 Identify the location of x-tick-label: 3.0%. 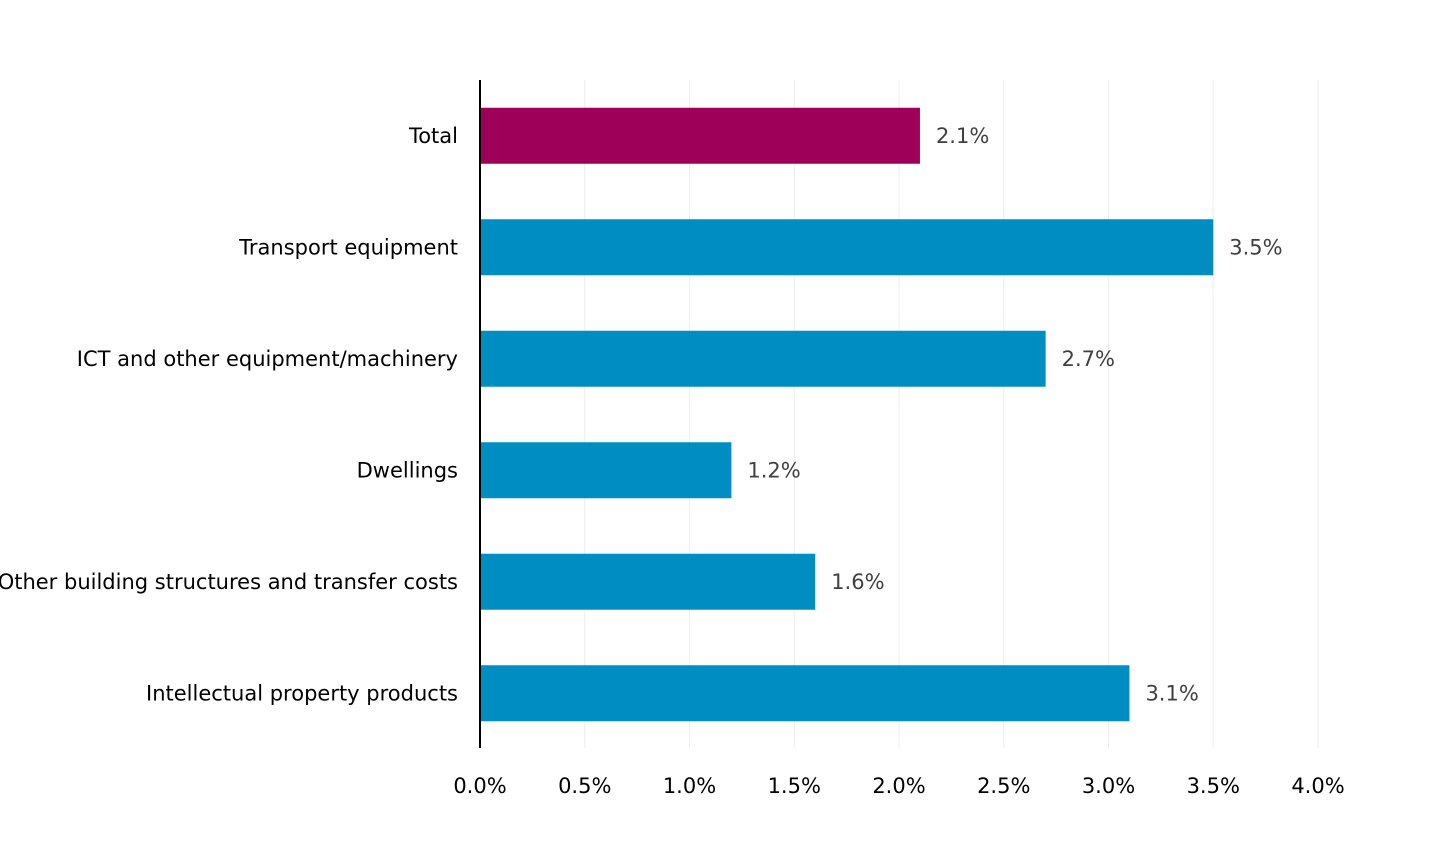
(1108, 786).